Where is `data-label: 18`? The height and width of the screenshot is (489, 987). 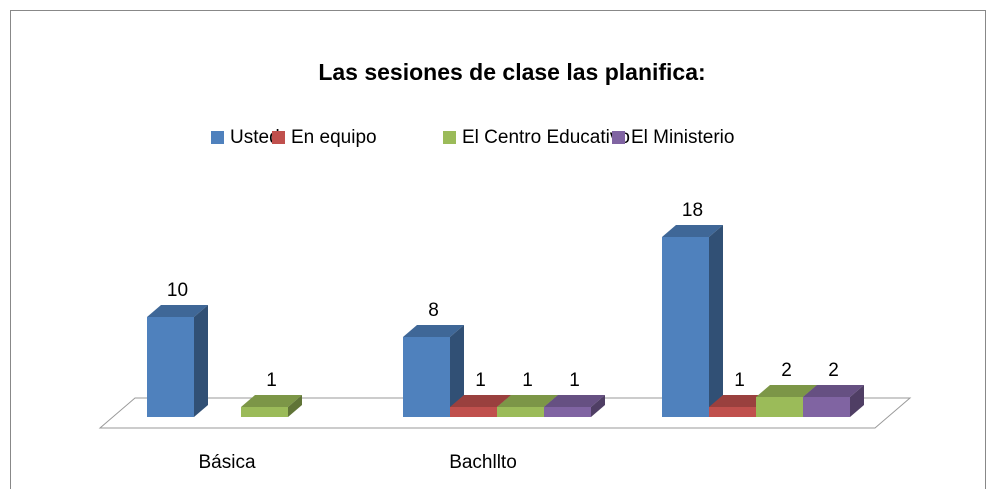 data-label: 18 is located at coordinates (692, 210).